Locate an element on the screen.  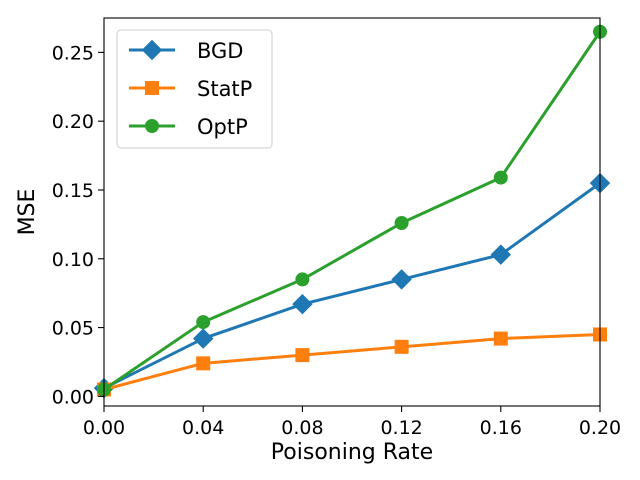
x-tick-label: 0.04 is located at coordinates (203, 428).